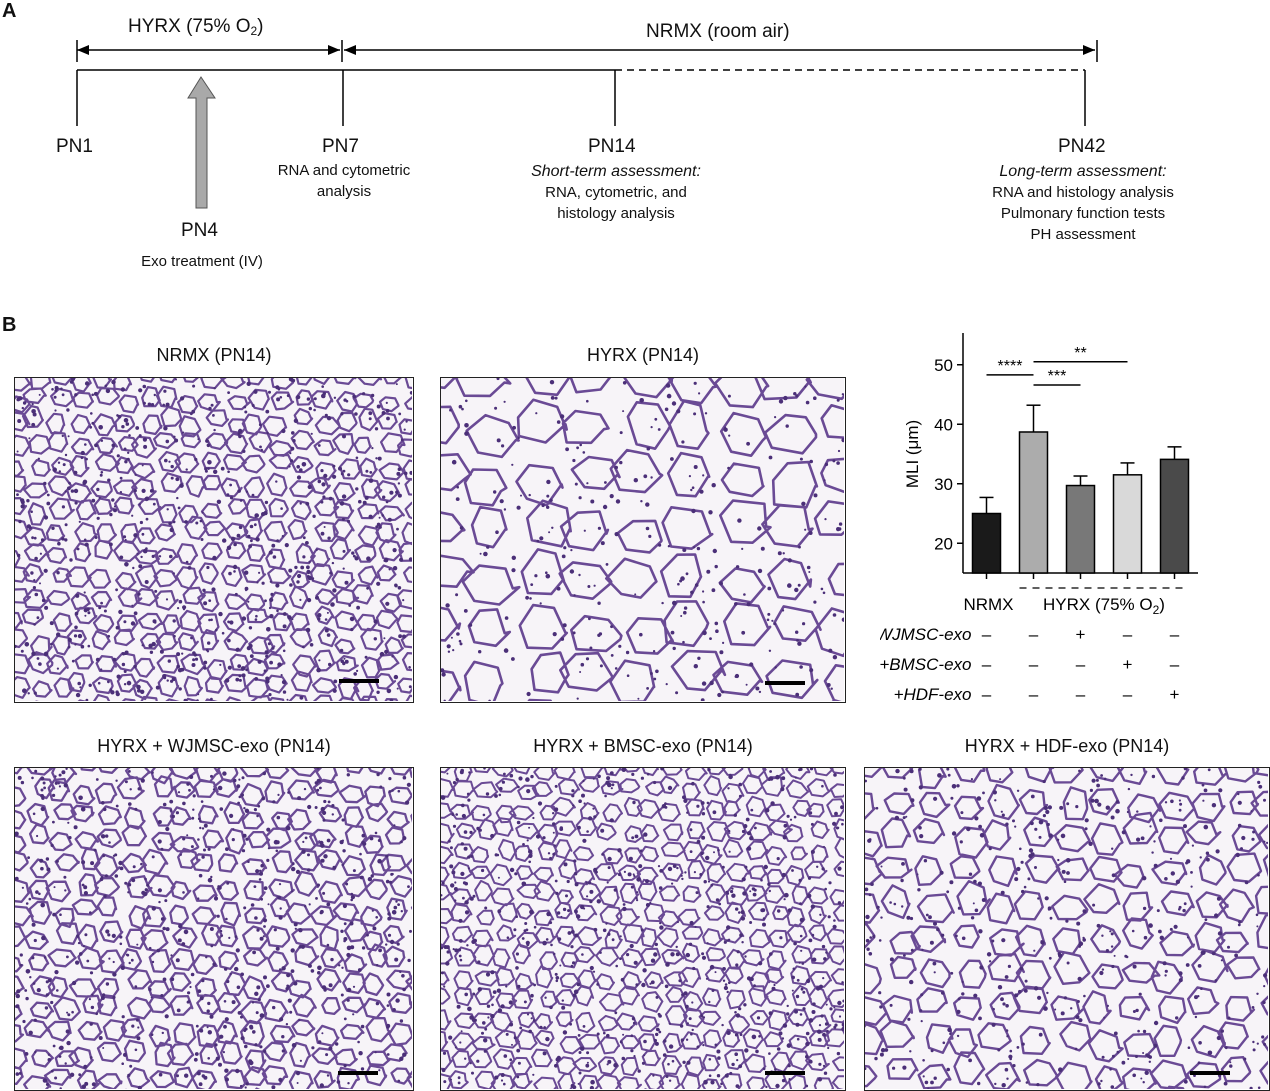 Image resolution: width=1270 pixels, height=1091 pixels. Describe the element at coordinates (340, 146) in the screenshot. I see `pn7-label: PN7` at that location.